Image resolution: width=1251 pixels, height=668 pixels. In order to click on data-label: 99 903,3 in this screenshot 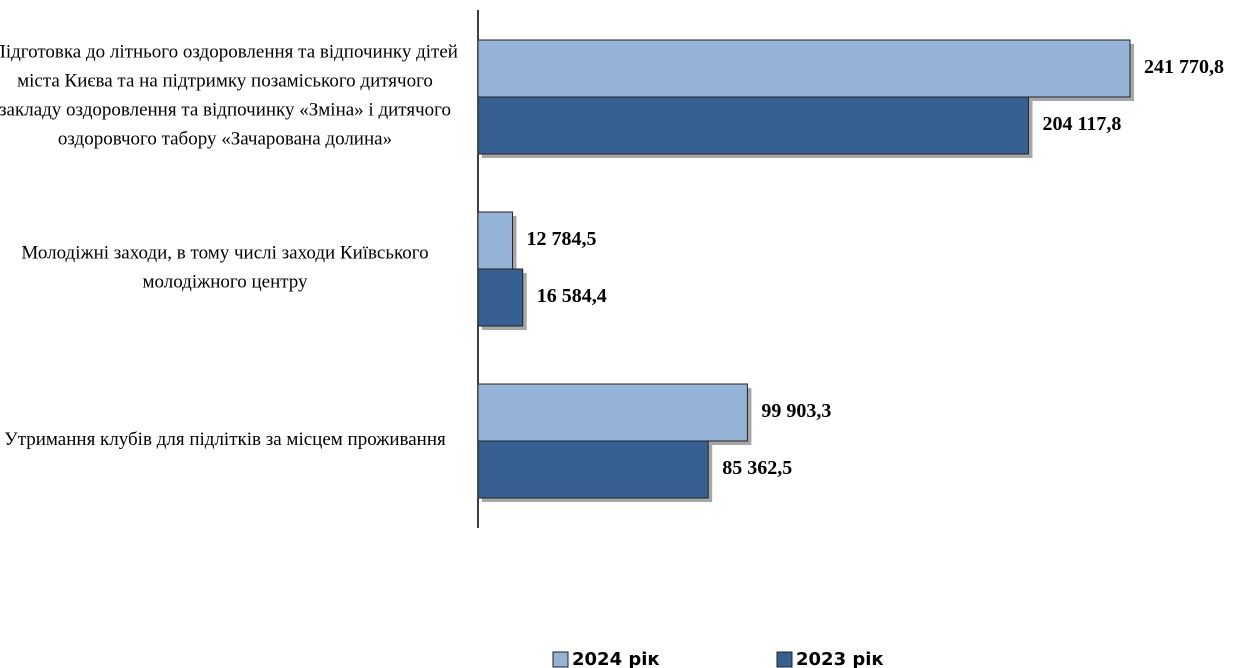, I will do `click(796, 411)`.